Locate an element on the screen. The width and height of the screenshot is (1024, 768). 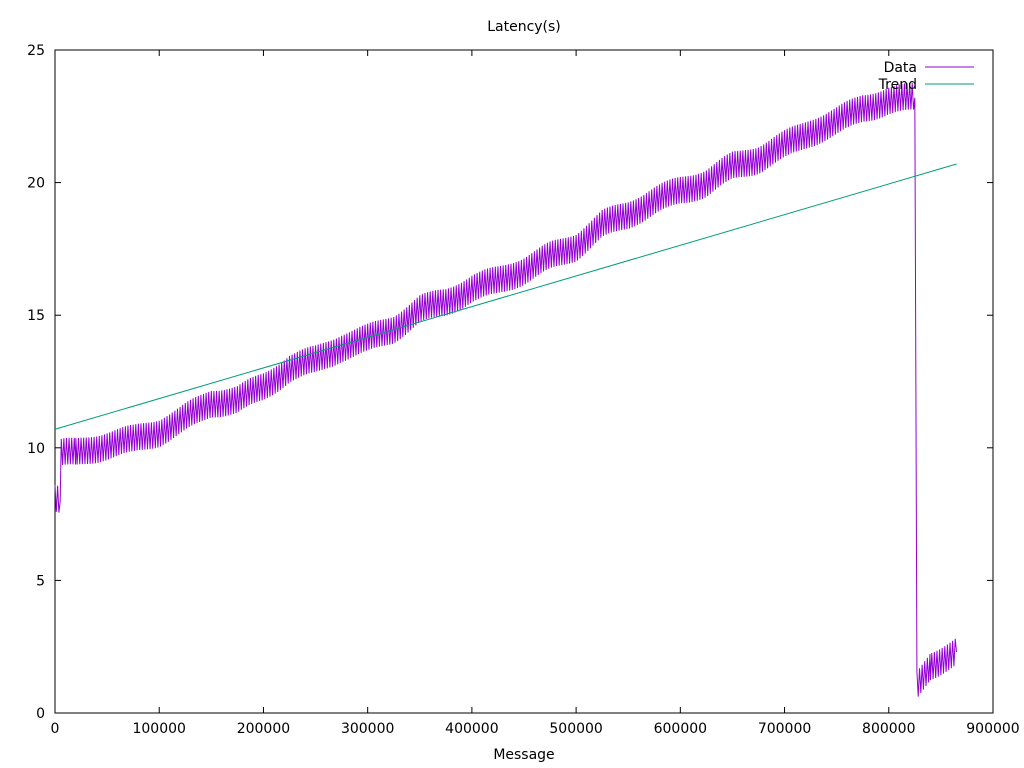
x-tick-label: 300000 is located at coordinates (367, 729).